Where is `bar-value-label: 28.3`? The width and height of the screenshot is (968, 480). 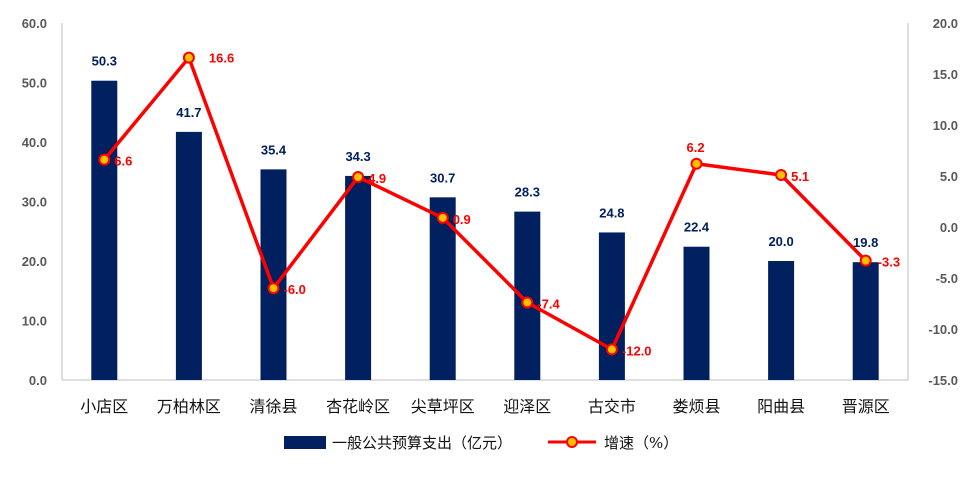
bar-value-label: 28.3 is located at coordinates (527, 192).